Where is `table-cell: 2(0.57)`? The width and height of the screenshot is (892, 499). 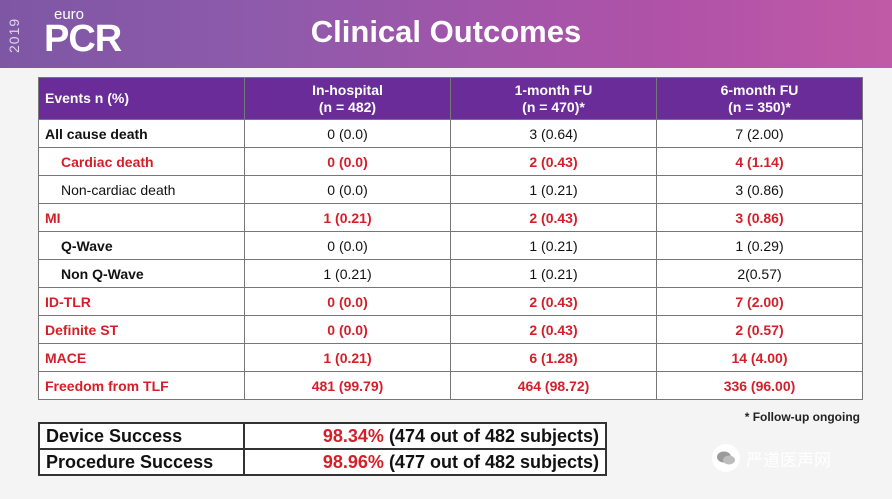
table-cell: 2(0.57) is located at coordinates (759, 273).